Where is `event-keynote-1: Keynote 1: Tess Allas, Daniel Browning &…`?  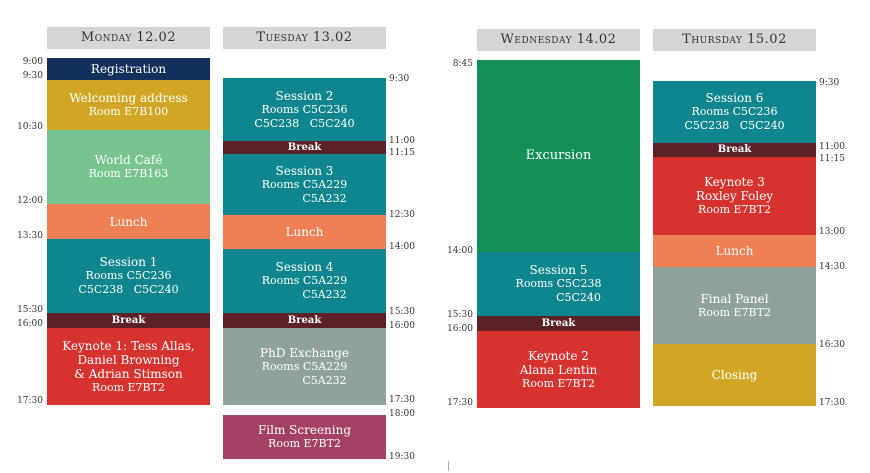
event-keynote-1: Keynote 1: Tess Allas, Daniel Browning &… is located at coordinates (128, 366).